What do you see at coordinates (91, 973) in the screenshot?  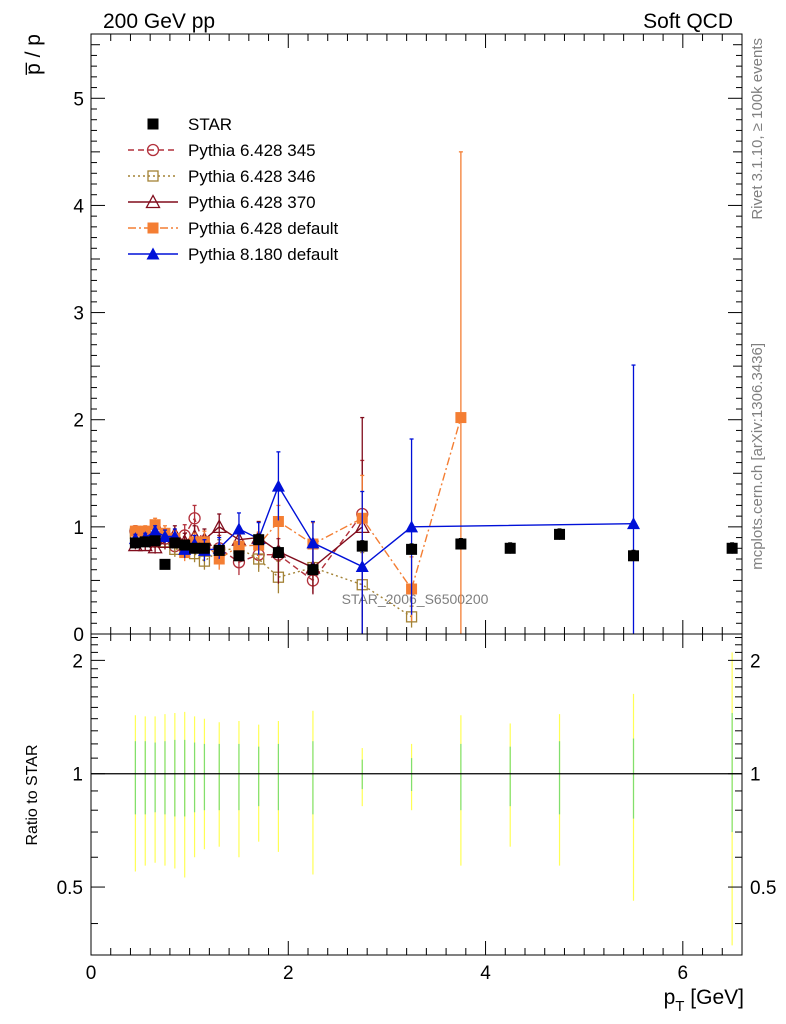 I see `x-tick-label: 0` at bounding box center [91, 973].